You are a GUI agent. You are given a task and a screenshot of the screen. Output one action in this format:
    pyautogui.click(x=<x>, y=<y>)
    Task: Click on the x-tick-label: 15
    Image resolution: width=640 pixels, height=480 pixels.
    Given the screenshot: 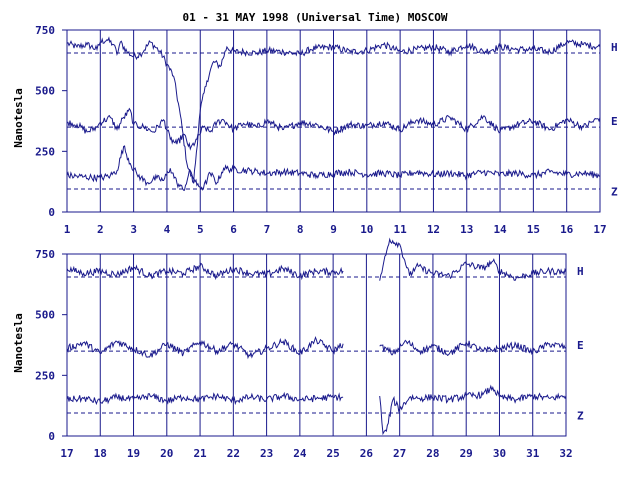 What is the action you would take?
    pyautogui.click(x=533, y=229)
    